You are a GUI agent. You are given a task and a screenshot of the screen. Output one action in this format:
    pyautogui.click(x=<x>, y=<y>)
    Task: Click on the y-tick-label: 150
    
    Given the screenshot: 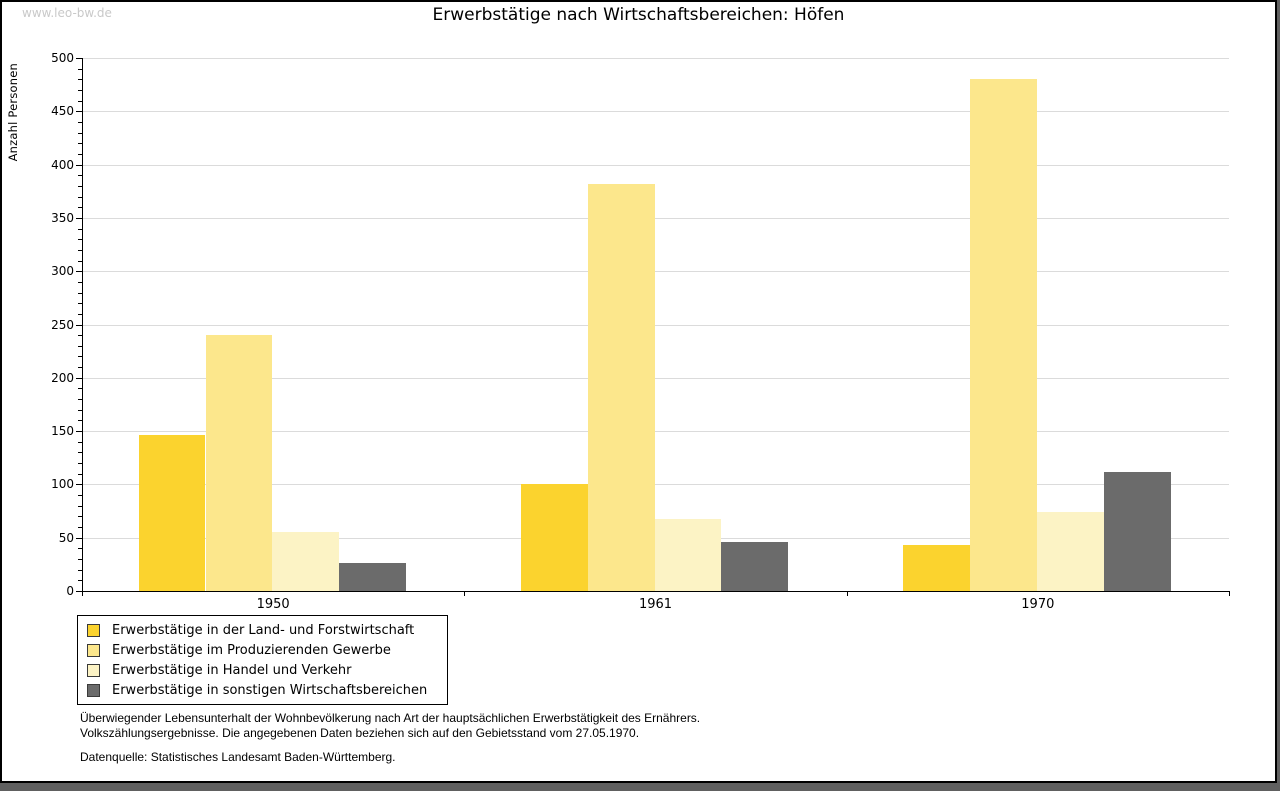 What is the action you would take?
    pyautogui.click(x=62, y=431)
    